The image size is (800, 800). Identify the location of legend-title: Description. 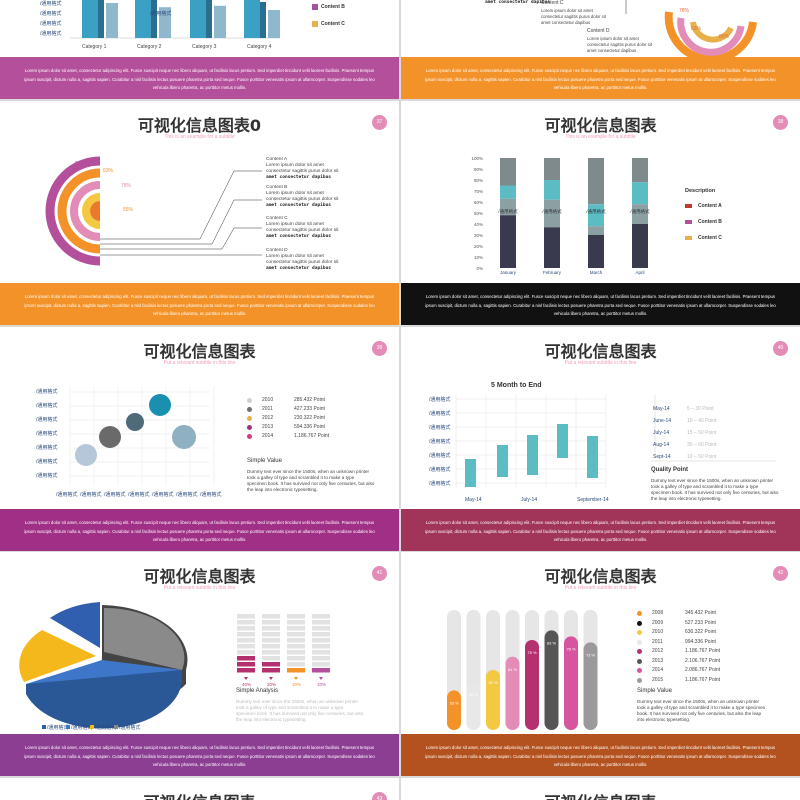
(700, 191).